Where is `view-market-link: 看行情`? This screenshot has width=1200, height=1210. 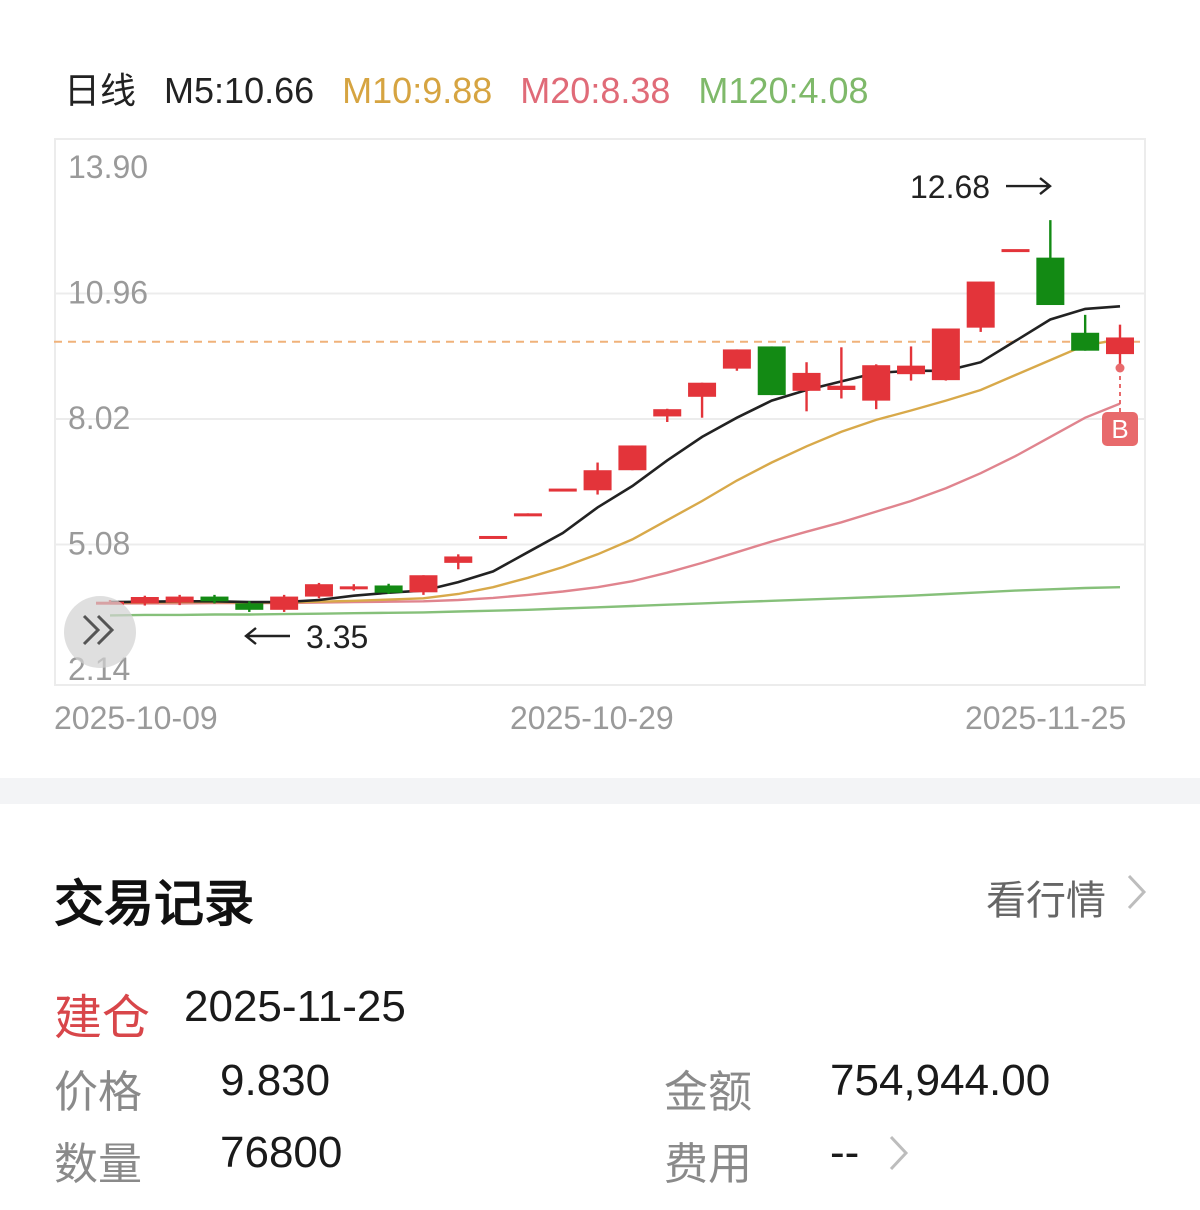
view-market-link: 看行情 is located at coordinates (1067, 897).